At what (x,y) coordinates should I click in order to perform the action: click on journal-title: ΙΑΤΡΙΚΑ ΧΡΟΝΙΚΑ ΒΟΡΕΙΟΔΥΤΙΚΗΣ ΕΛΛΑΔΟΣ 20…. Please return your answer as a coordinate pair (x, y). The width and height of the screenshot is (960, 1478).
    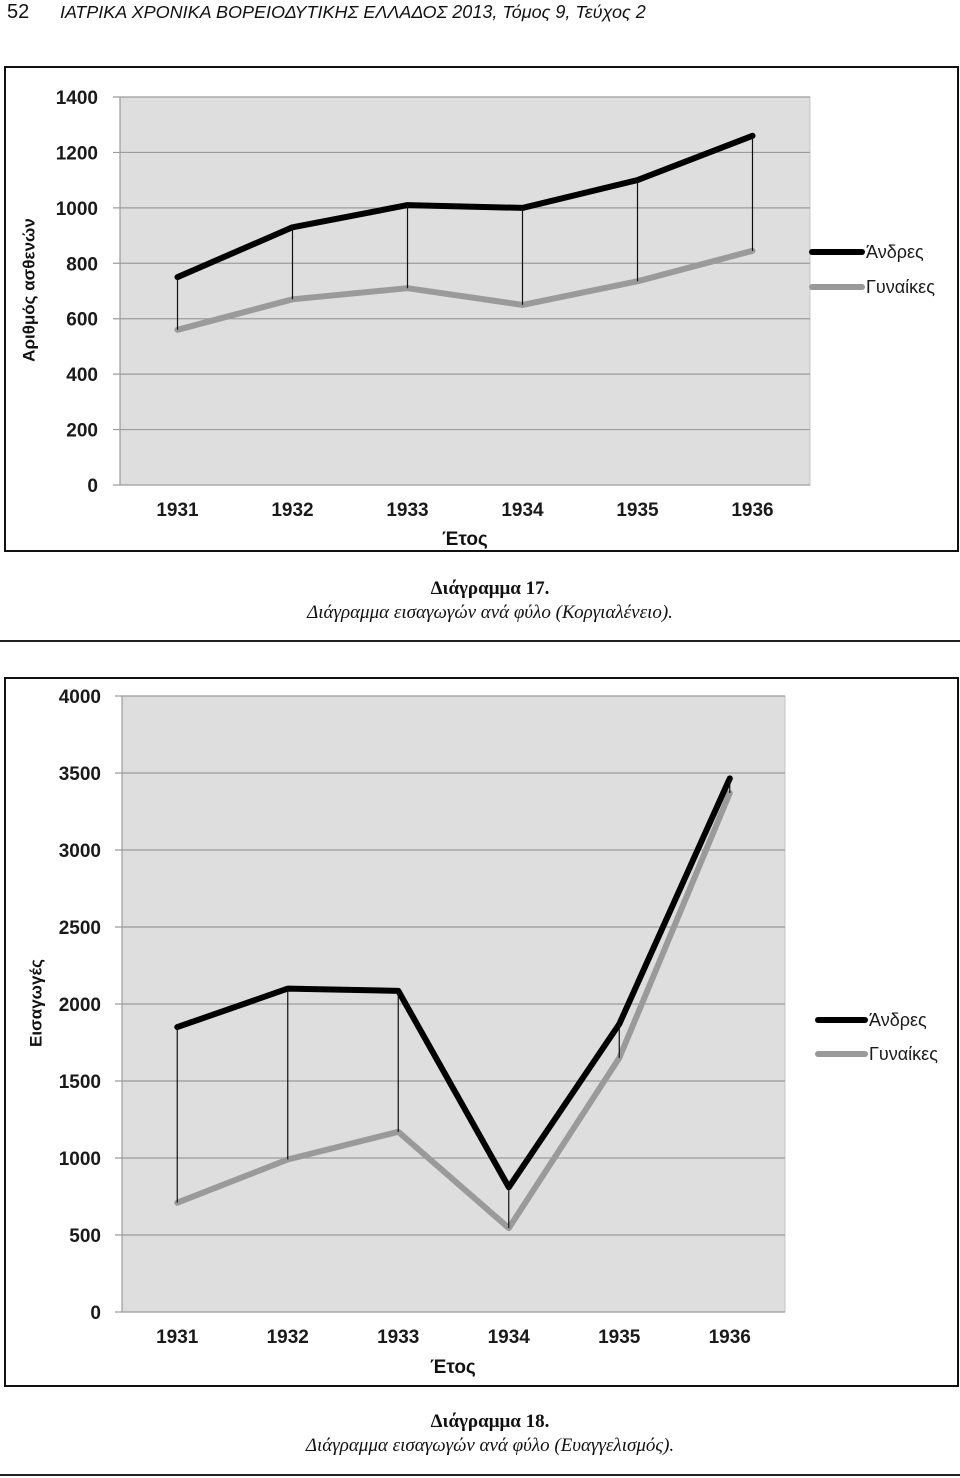
    Looking at the image, I should click on (353, 12).